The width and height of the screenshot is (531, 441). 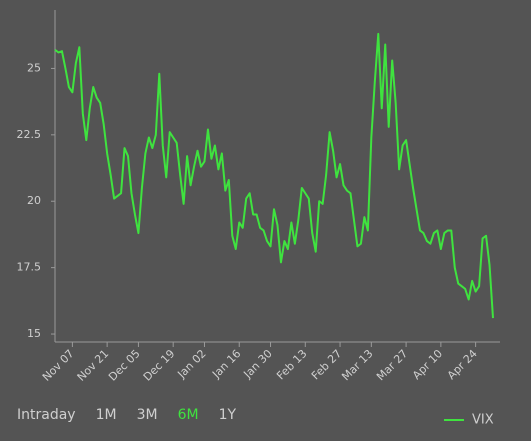 What do you see at coordinates (188, 415) in the screenshot?
I see `range-button: 6M` at bounding box center [188, 415].